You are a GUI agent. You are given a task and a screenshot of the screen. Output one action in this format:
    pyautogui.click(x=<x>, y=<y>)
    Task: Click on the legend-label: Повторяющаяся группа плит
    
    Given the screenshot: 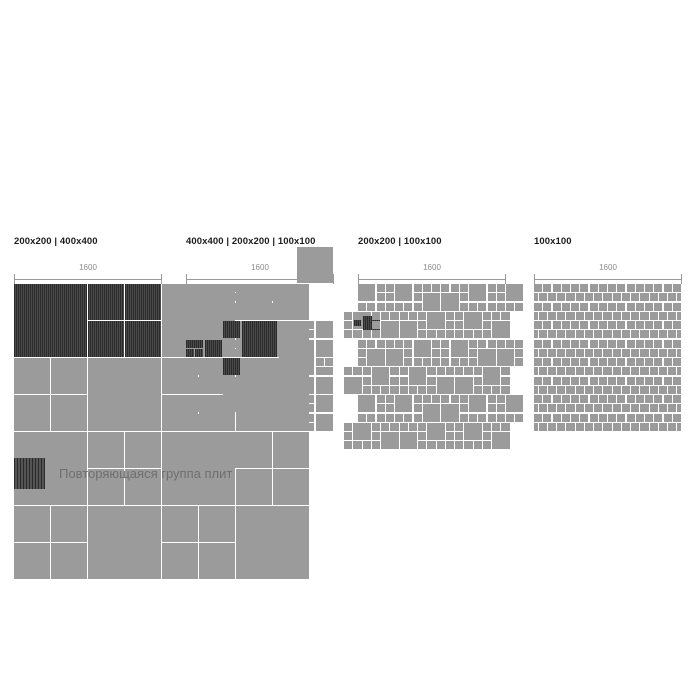 What is the action you would take?
    pyautogui.click(x=146, y=473)
    